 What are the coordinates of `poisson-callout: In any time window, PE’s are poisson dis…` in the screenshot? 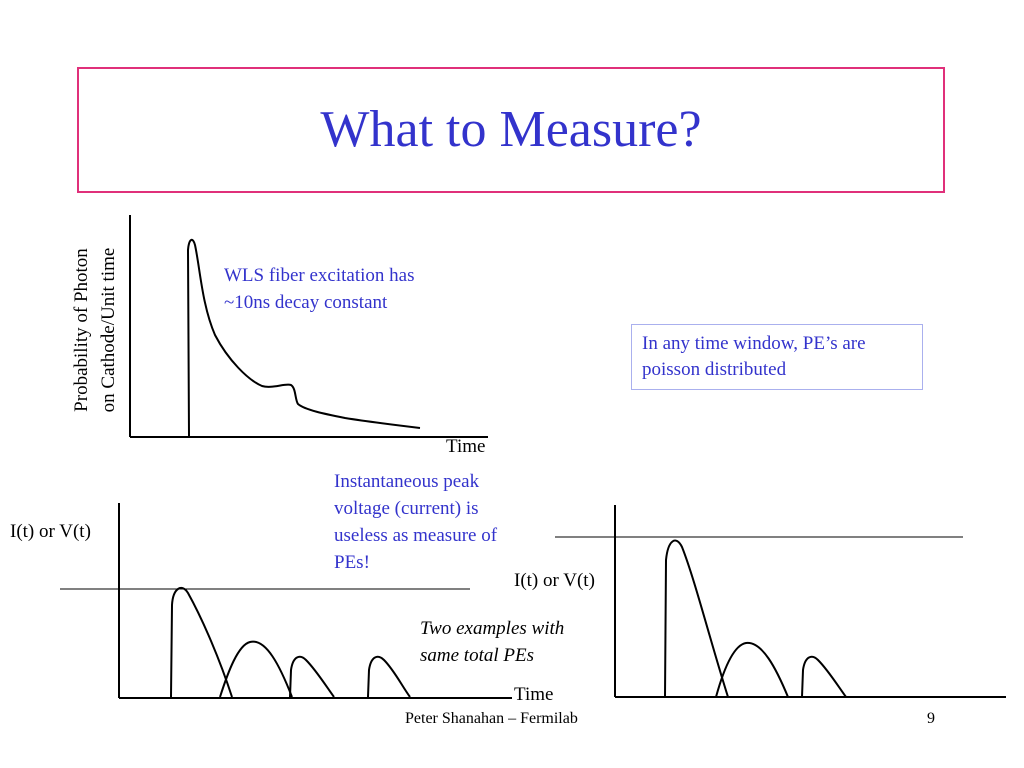 It's located at (777, 357).